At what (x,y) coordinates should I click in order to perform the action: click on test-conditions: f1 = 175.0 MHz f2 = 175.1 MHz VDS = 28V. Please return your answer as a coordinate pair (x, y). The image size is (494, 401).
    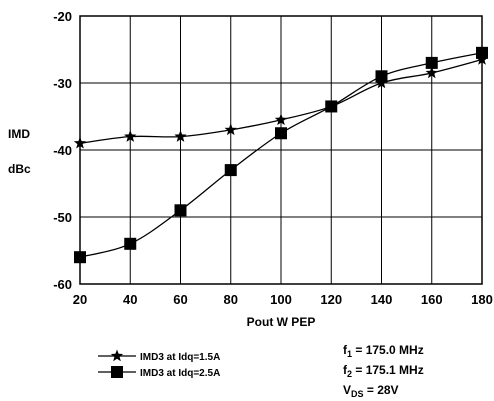
    Looking at the image, I should click on (383, 371).